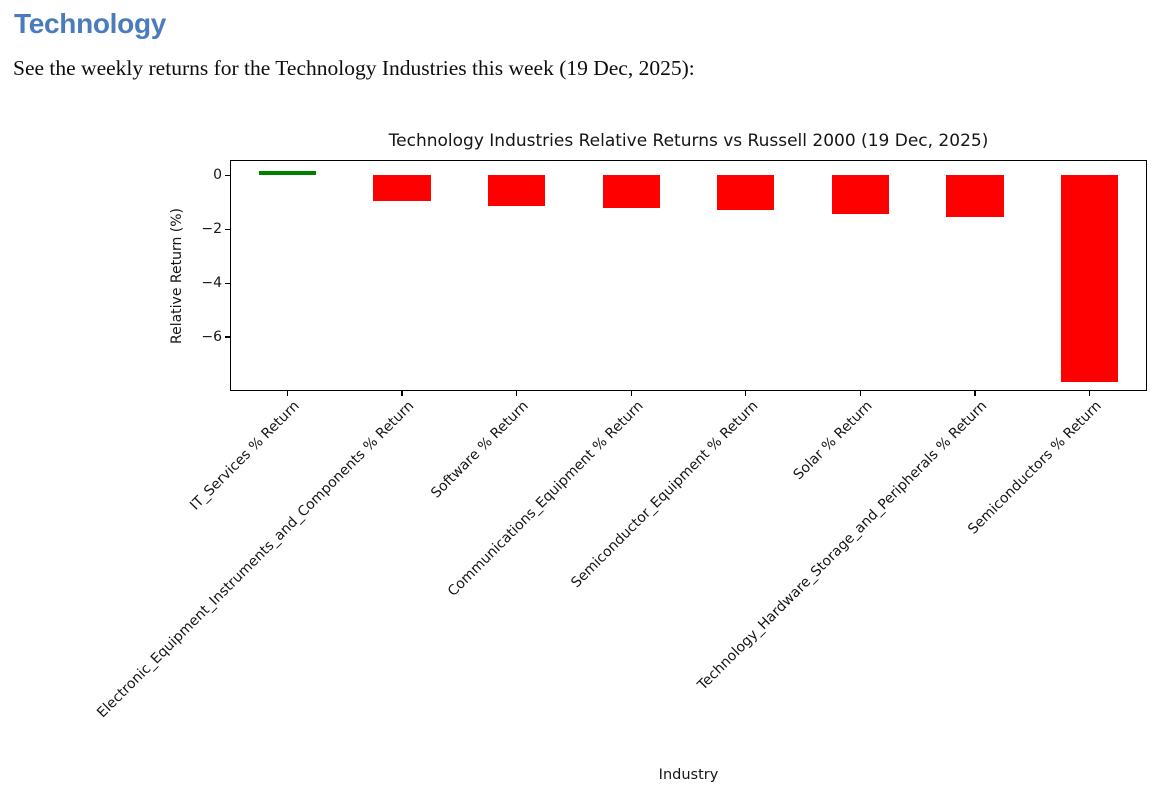  Describe the element at coordinates (545, 499) in the screenshot. I see `x-tick-label: Communications_Equipment % Return` at that location.